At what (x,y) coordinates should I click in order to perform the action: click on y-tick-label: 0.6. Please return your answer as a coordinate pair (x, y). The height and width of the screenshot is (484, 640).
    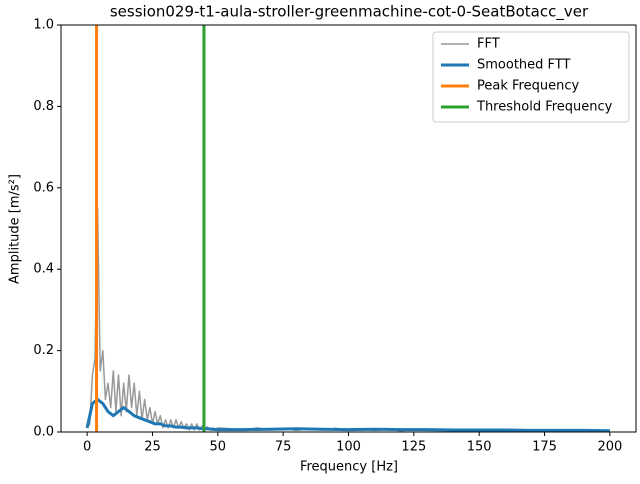
    Looking at the image, I should click on (43, 187).